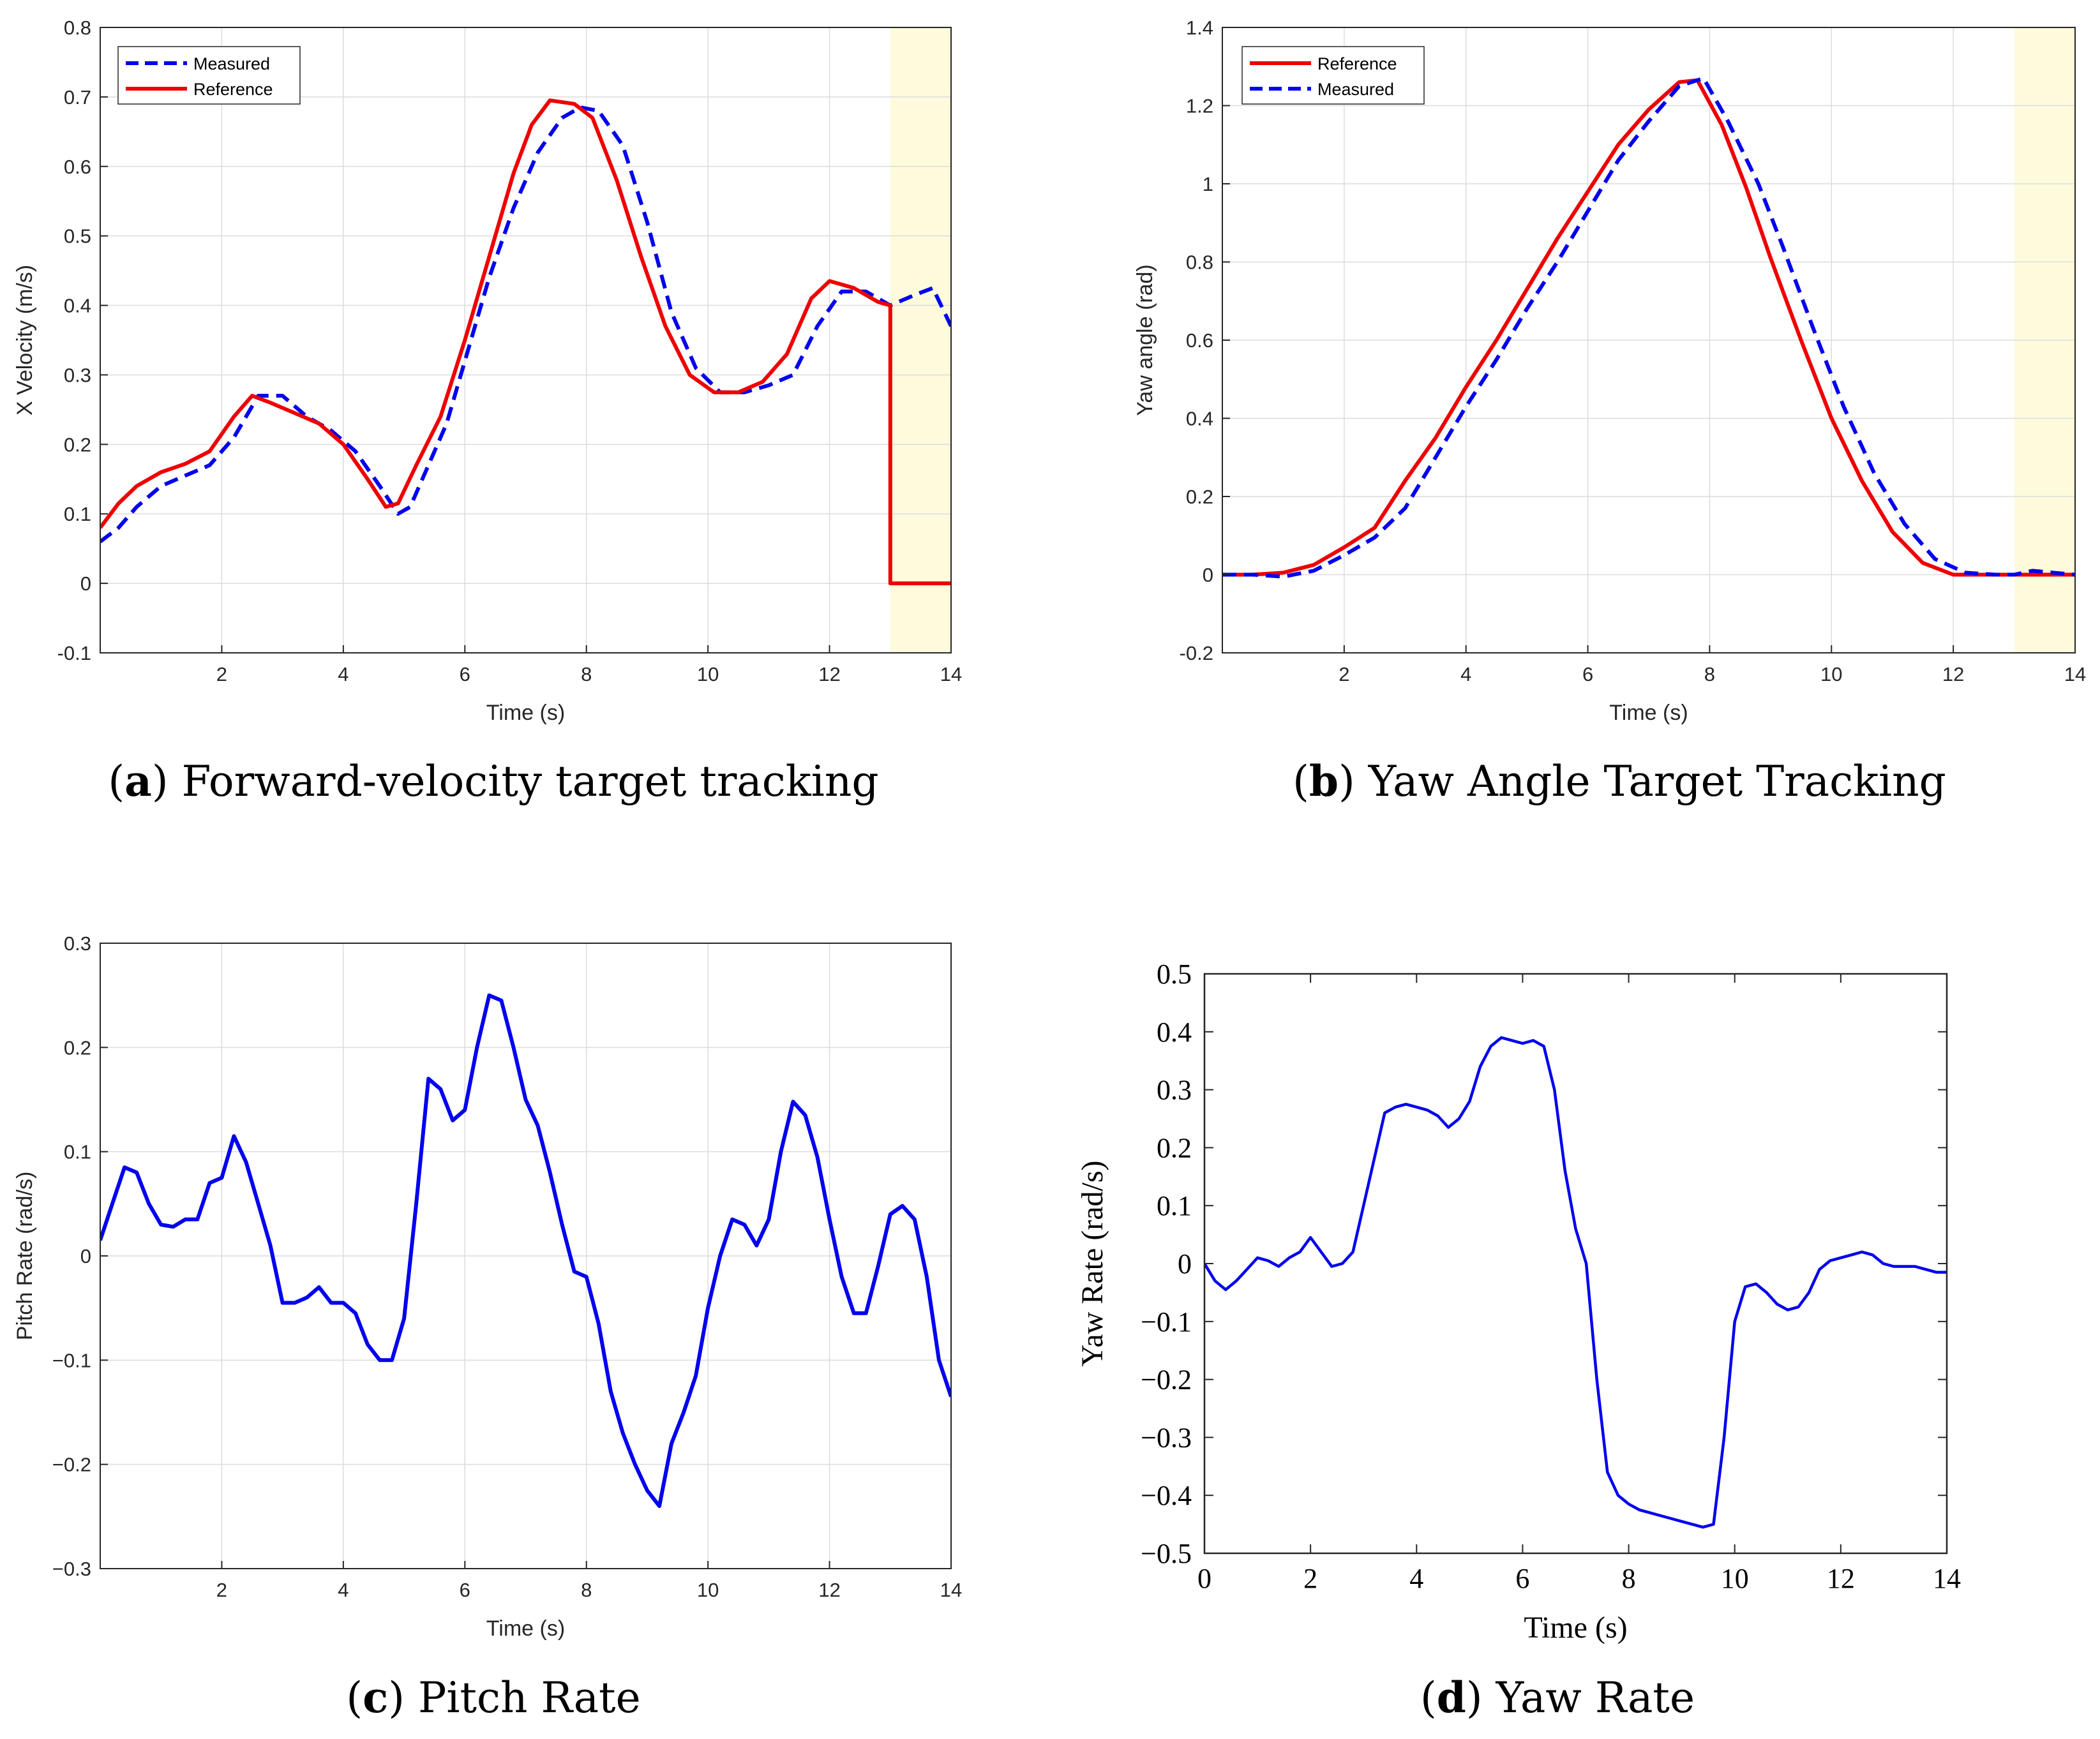 The image size is (2100, 1739). Describe the element at coordinates (1199, 106) in the screenshot. I see `y-tick-label: 1.2` at that location.